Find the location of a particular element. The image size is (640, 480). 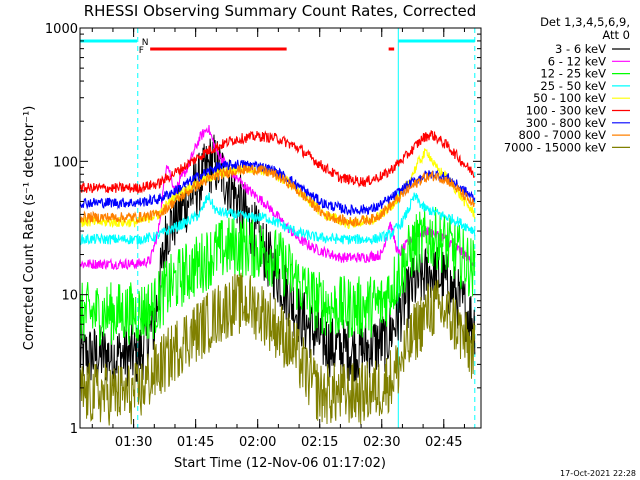

legend-label-7: 800 - 7000 keV is located at coordinates (562, 135).